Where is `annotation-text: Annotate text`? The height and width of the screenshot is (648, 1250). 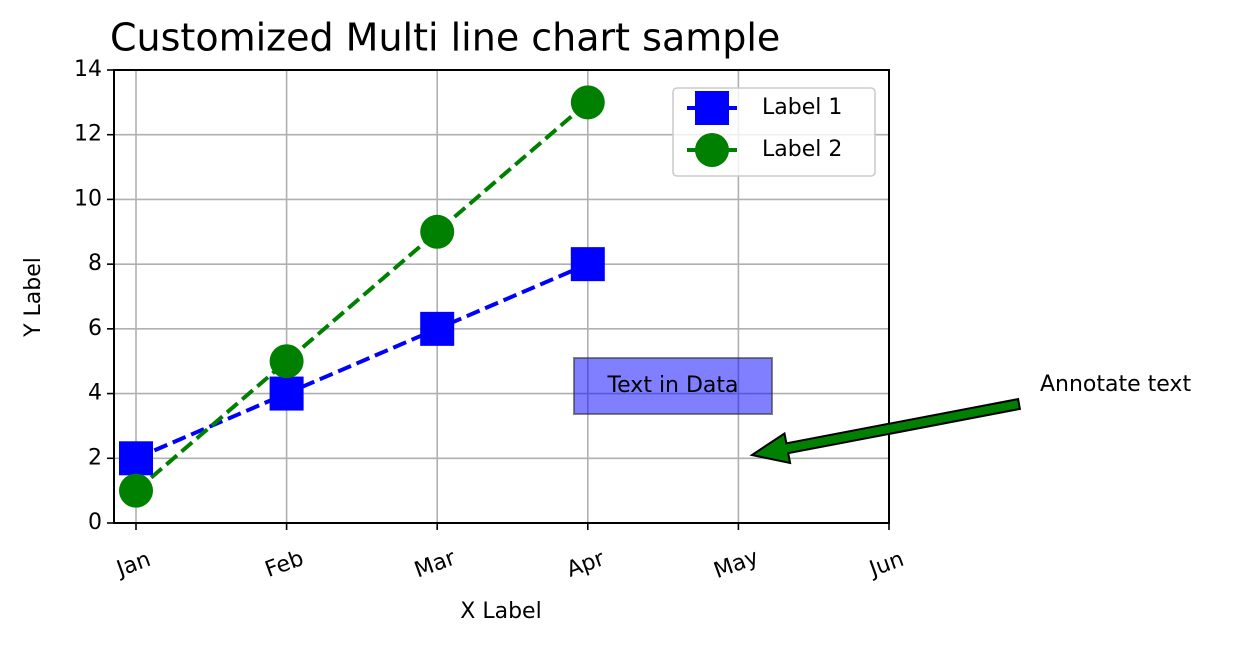 annotation-text: Annotate text is located at coordinates (1115, 384).